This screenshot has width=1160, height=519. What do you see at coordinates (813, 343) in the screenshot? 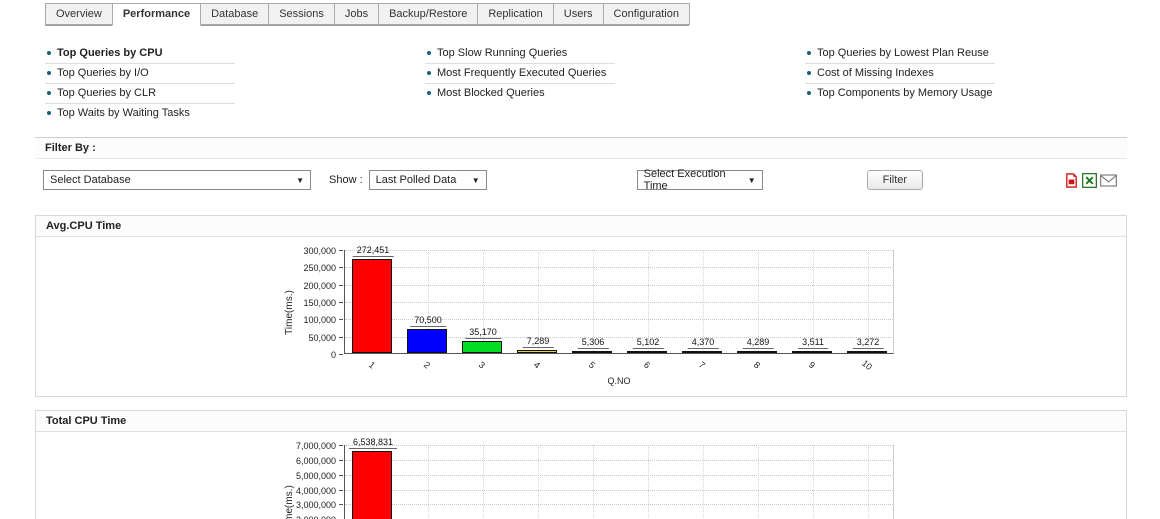
I see `bar-value-label: 3,511` at bounding box center [813, 343].